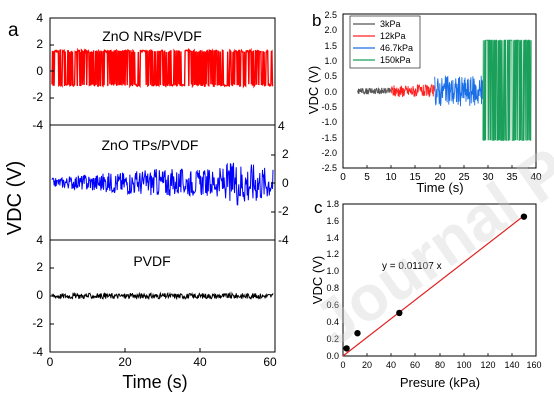  I want to click on panel-a-xtick: 20, so click(125, 362).